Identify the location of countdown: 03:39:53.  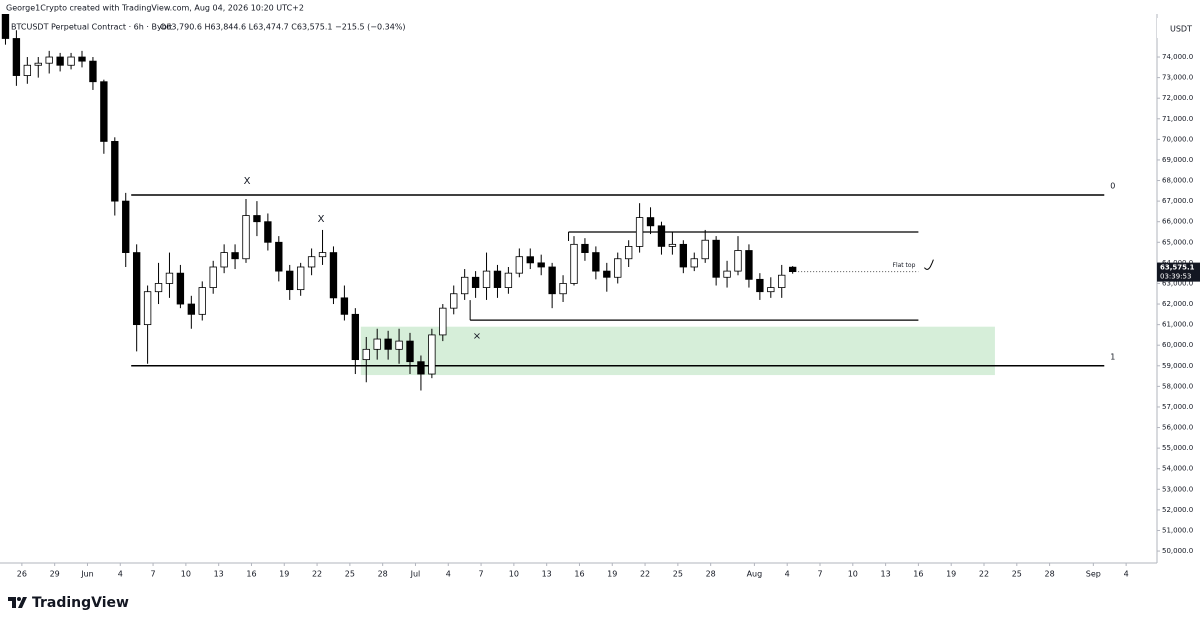
(1175, 277).